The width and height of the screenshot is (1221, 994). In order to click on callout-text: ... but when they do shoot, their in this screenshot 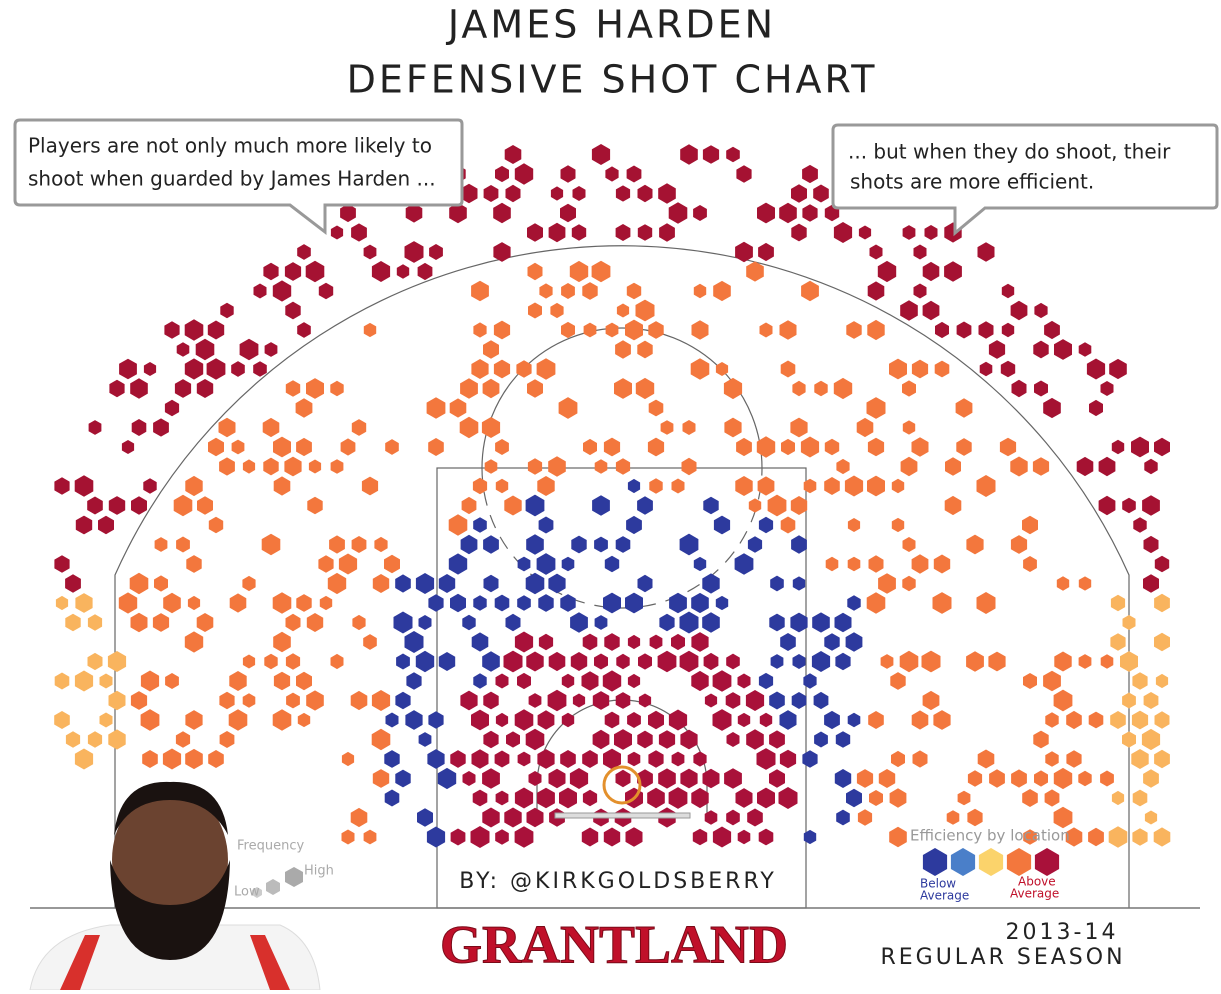, I will do `click(1009, 152)`.